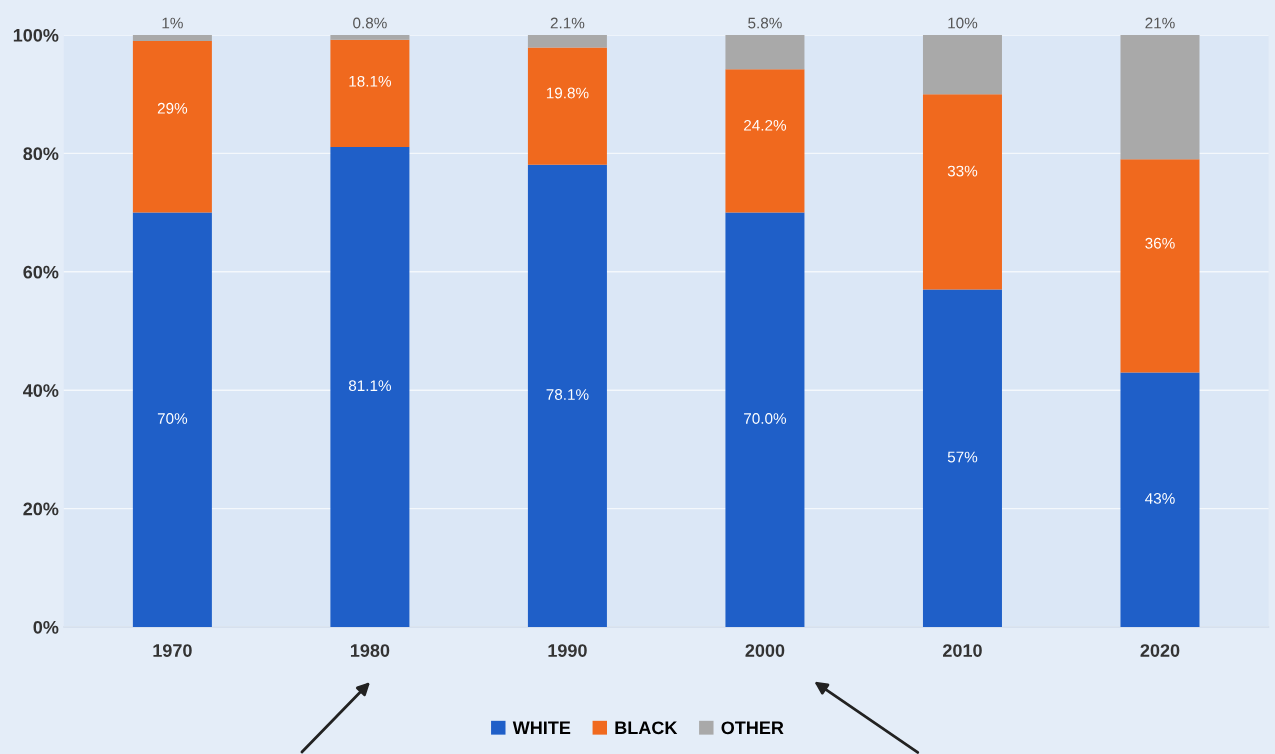 This screenshot has height=754, width=1275. What do you see at coordinates (172, 23) in the screenshot?
I see `data-label: 1%` at bounding box center [172, 23].